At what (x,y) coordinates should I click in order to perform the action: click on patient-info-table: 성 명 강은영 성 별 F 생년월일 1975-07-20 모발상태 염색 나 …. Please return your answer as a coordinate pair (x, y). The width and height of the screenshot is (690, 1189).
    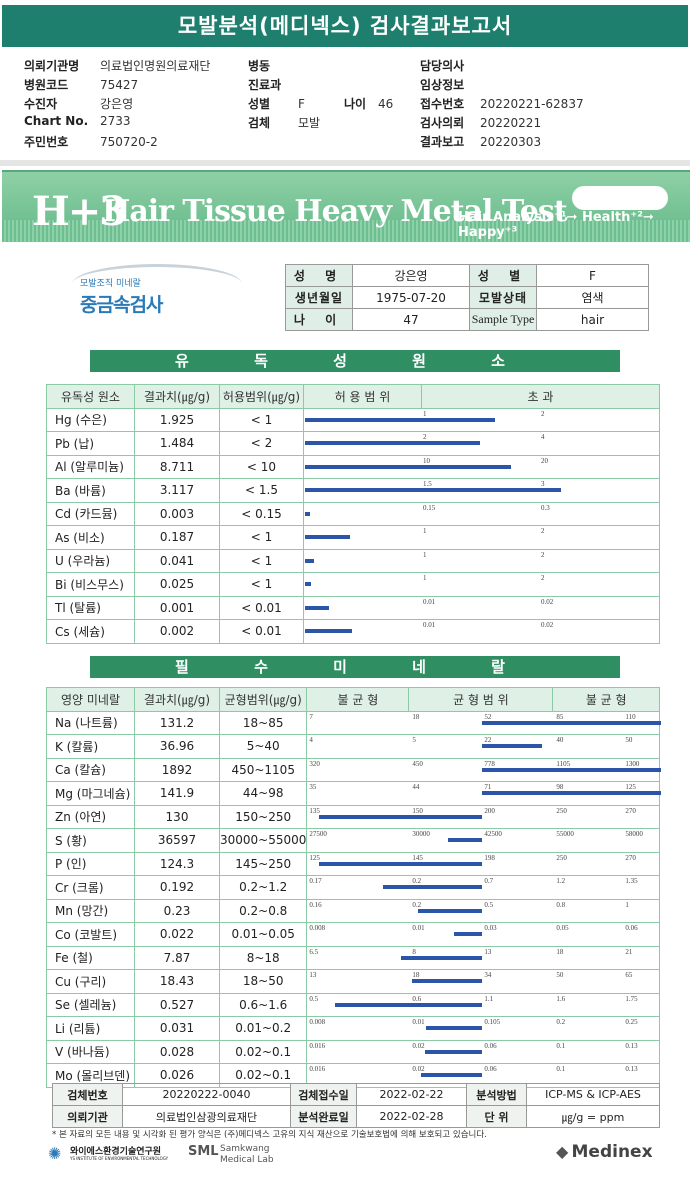
    Looking at the image, I should click on (467, 297).